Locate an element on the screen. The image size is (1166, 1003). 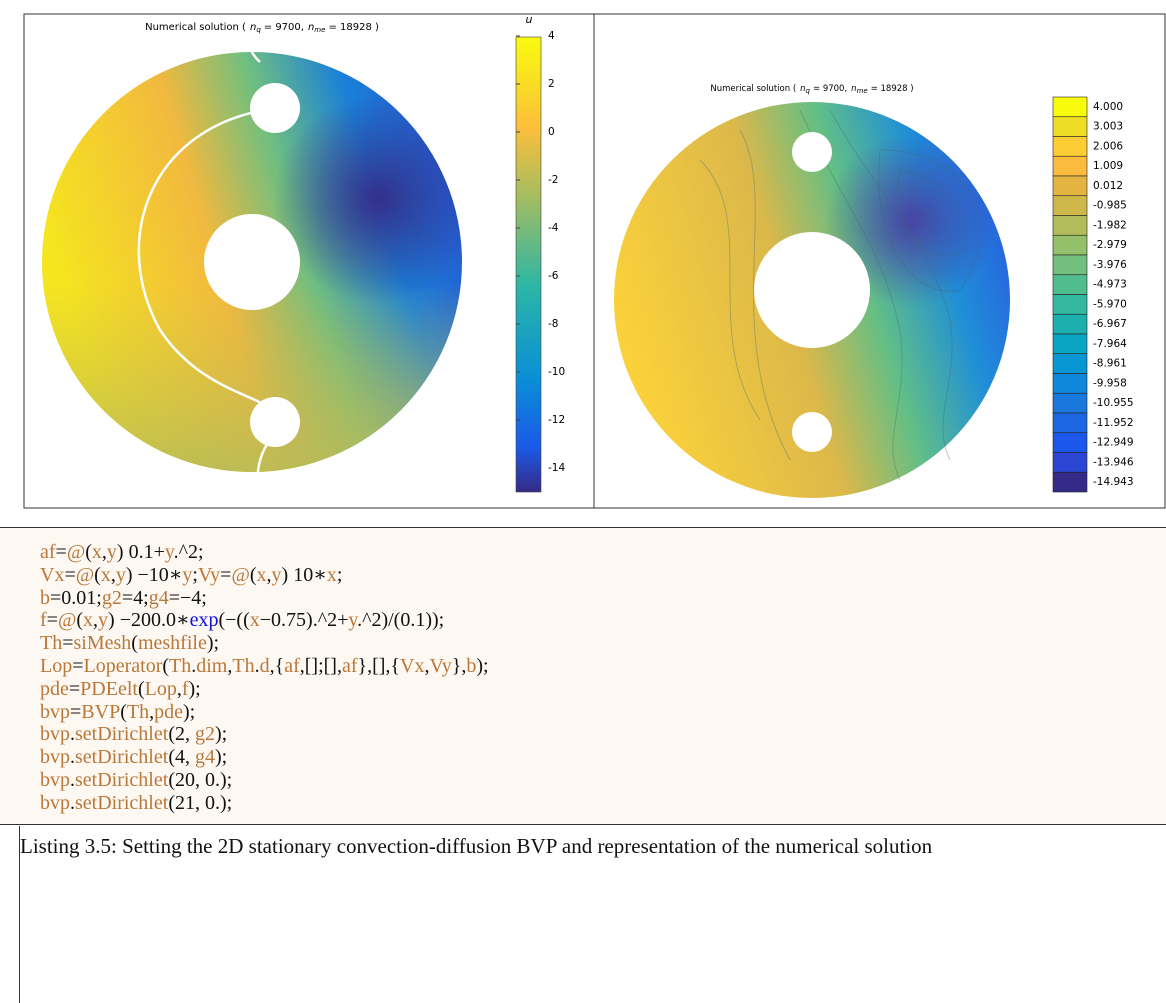
colorbar-label: u is located at coordinates (529, 19).